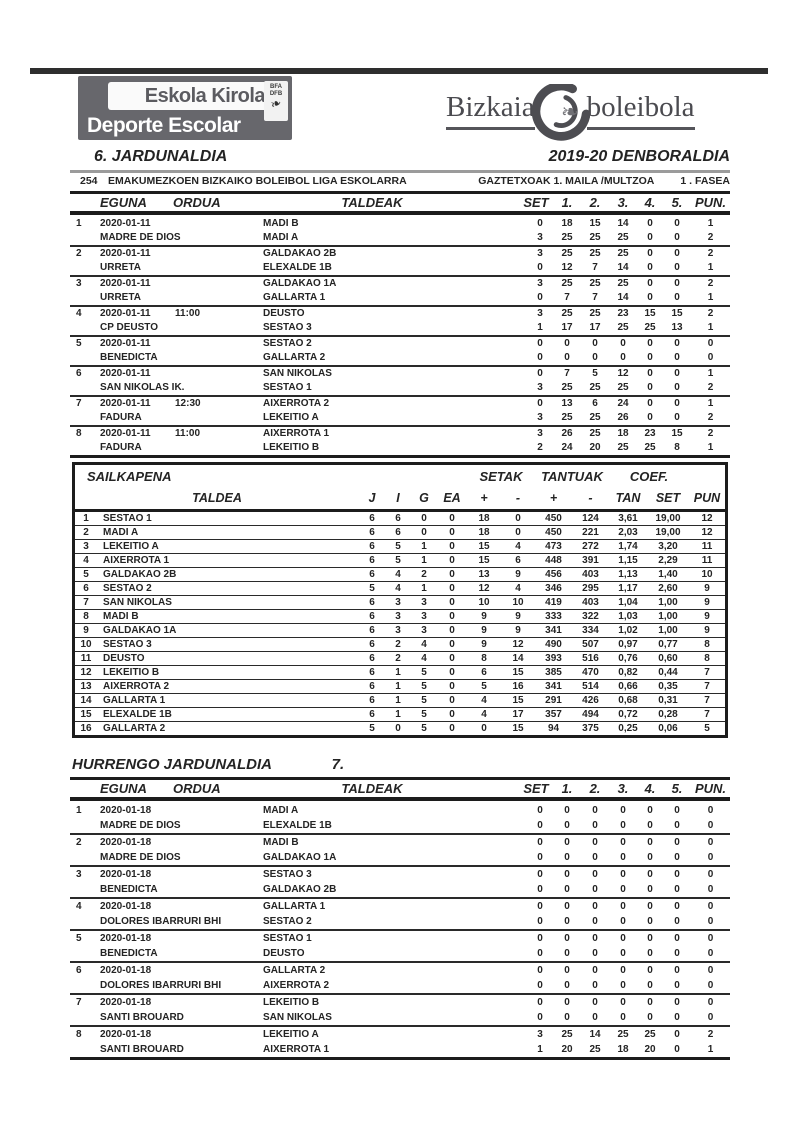 The image size is (800, 1132). Describe the element at coordinates (86, 532) in the screenshot. I see `rank: 2` at that location.